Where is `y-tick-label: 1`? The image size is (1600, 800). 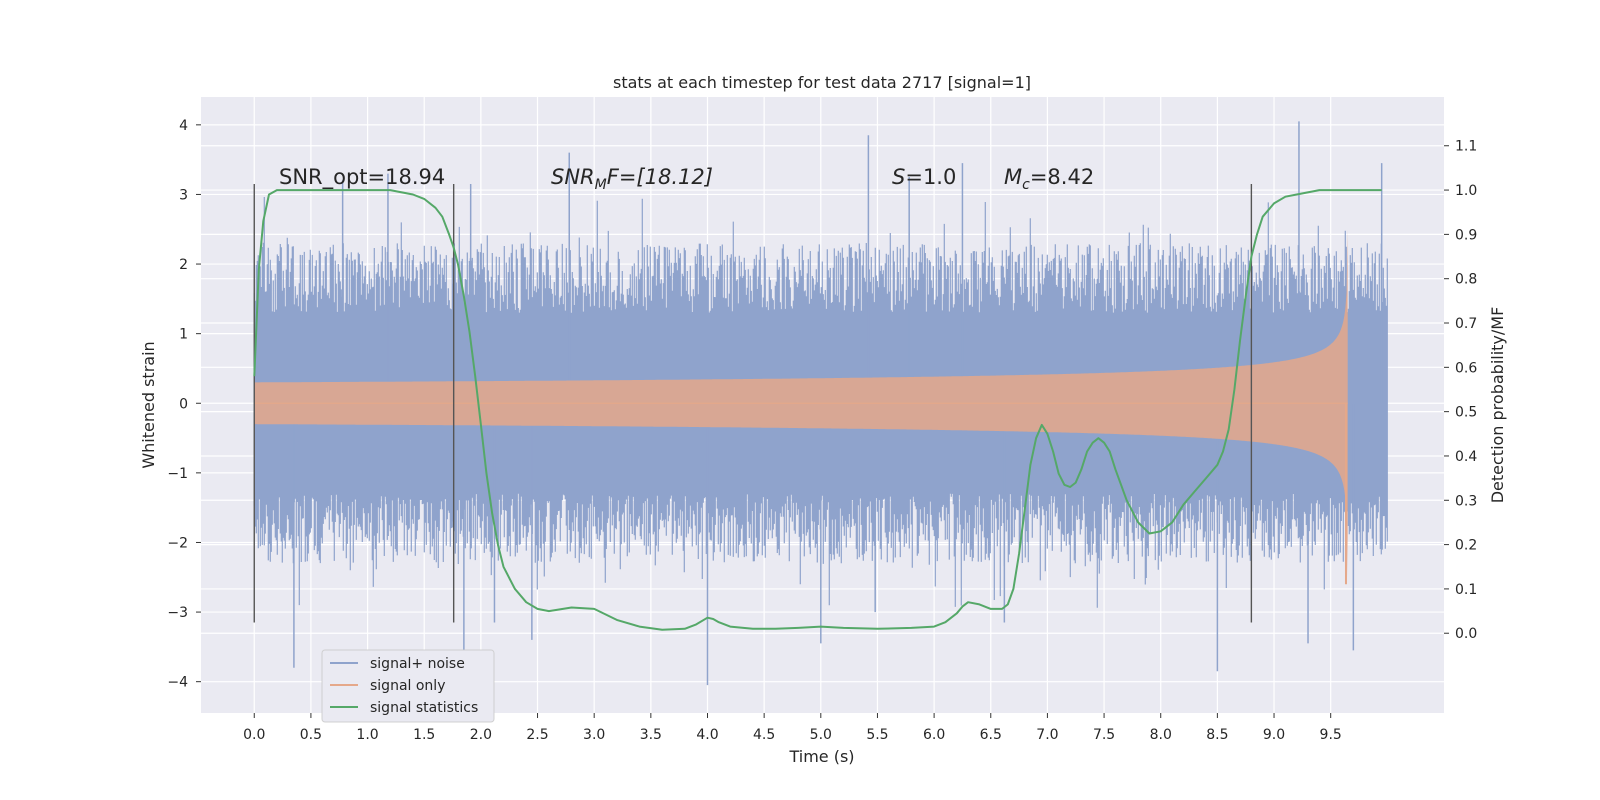
y-tick-label: 1 is located at coordinates (183, 335).